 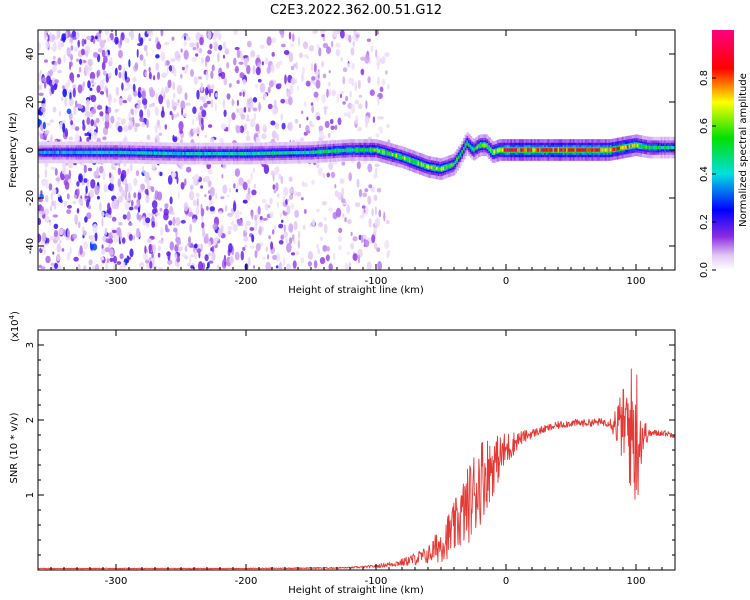 I want to click on snr-y-multiplier: (x104), so click(x=14, y=326).